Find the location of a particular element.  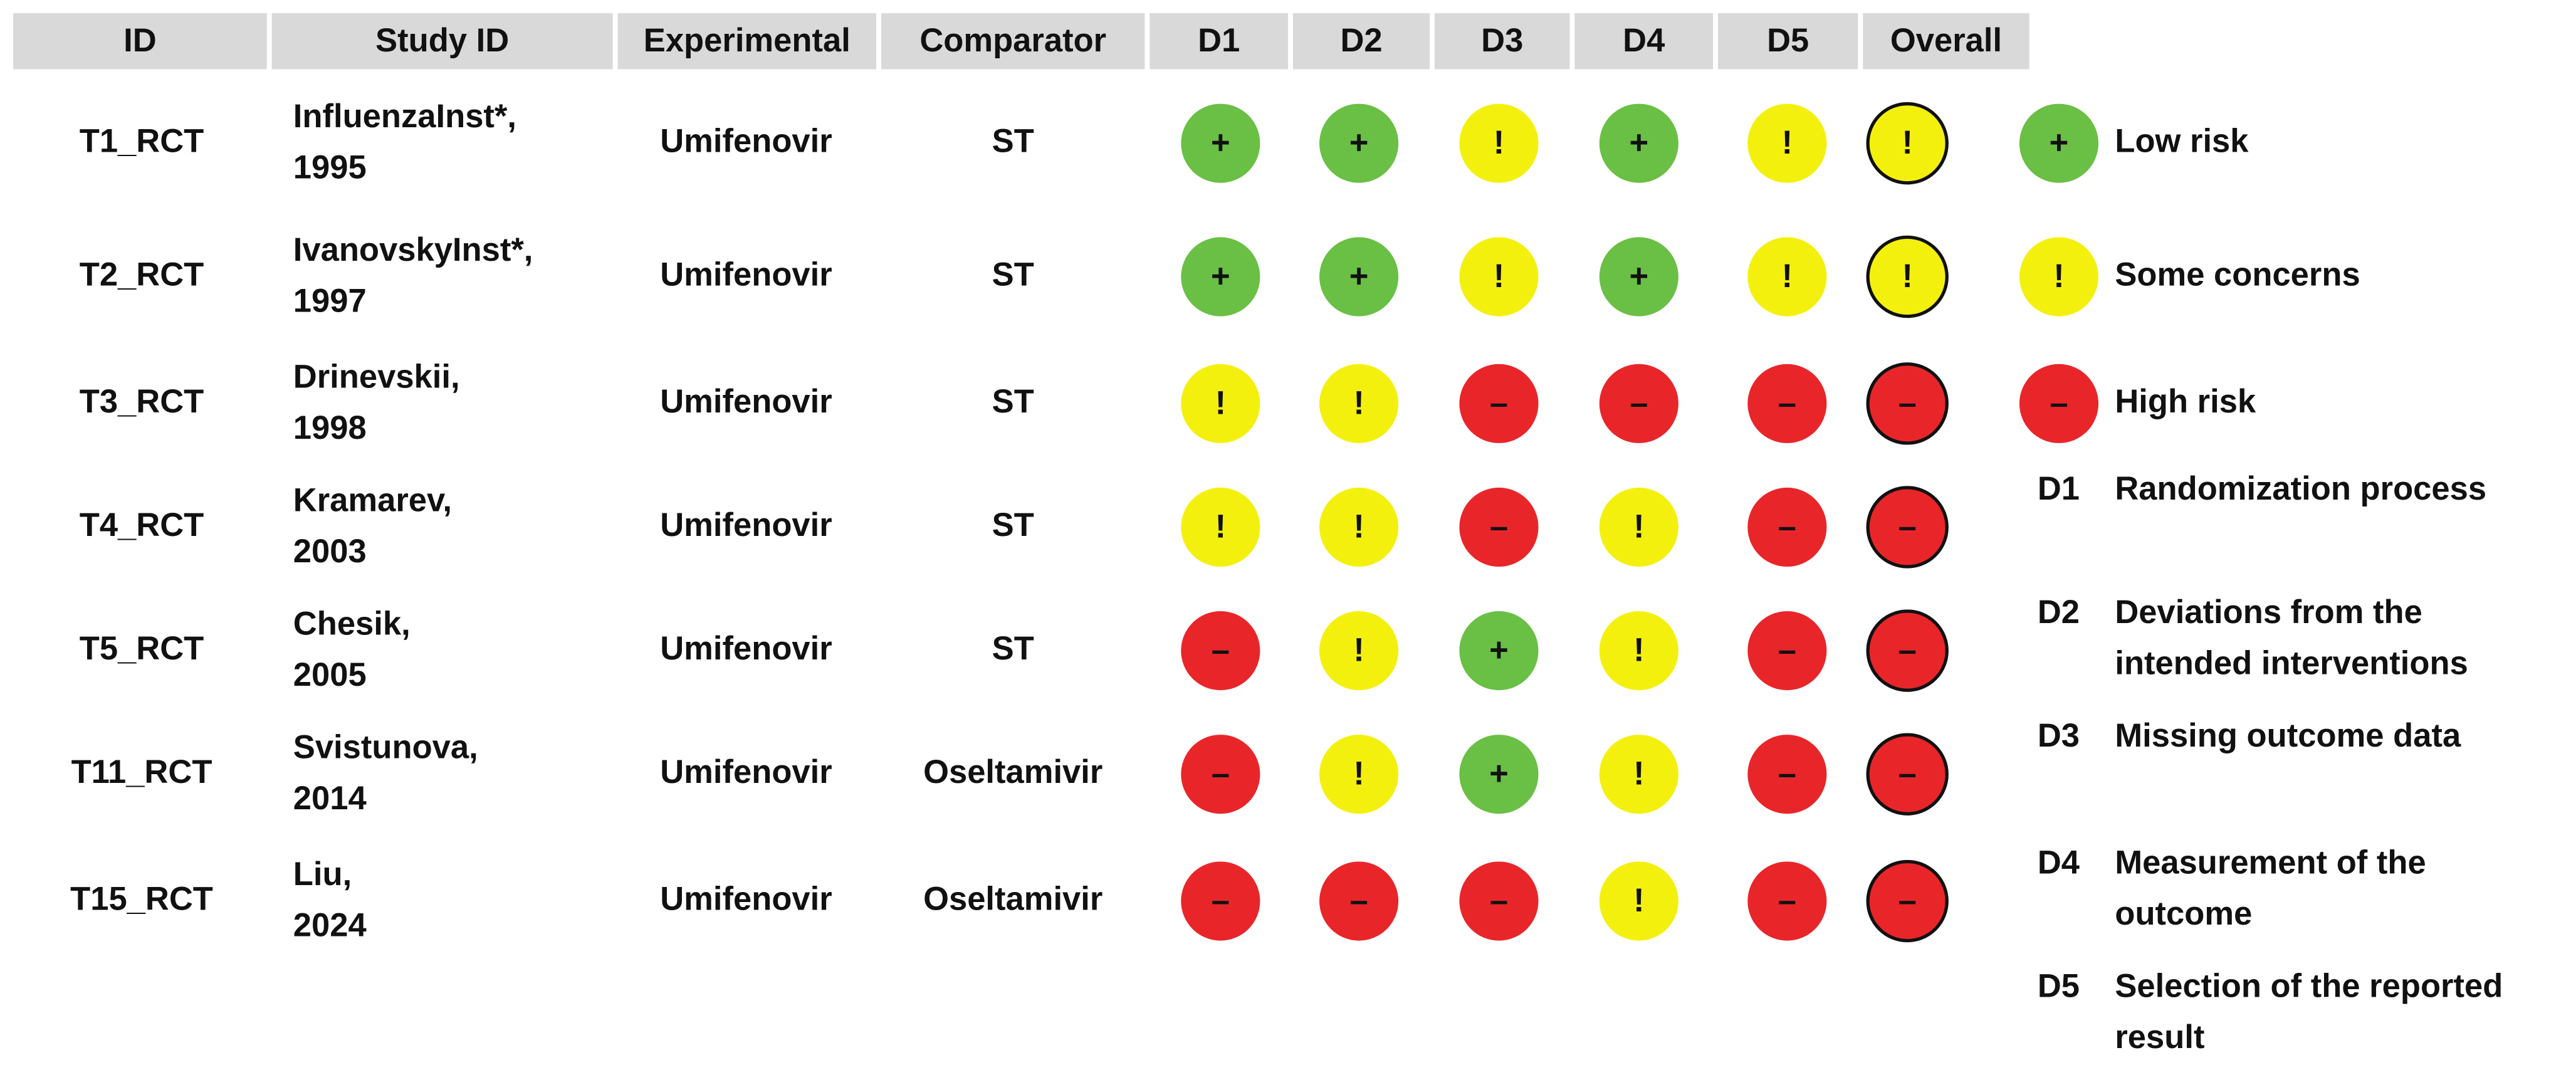

study-id: Drinevskii, is located at coordinates (376, 377).